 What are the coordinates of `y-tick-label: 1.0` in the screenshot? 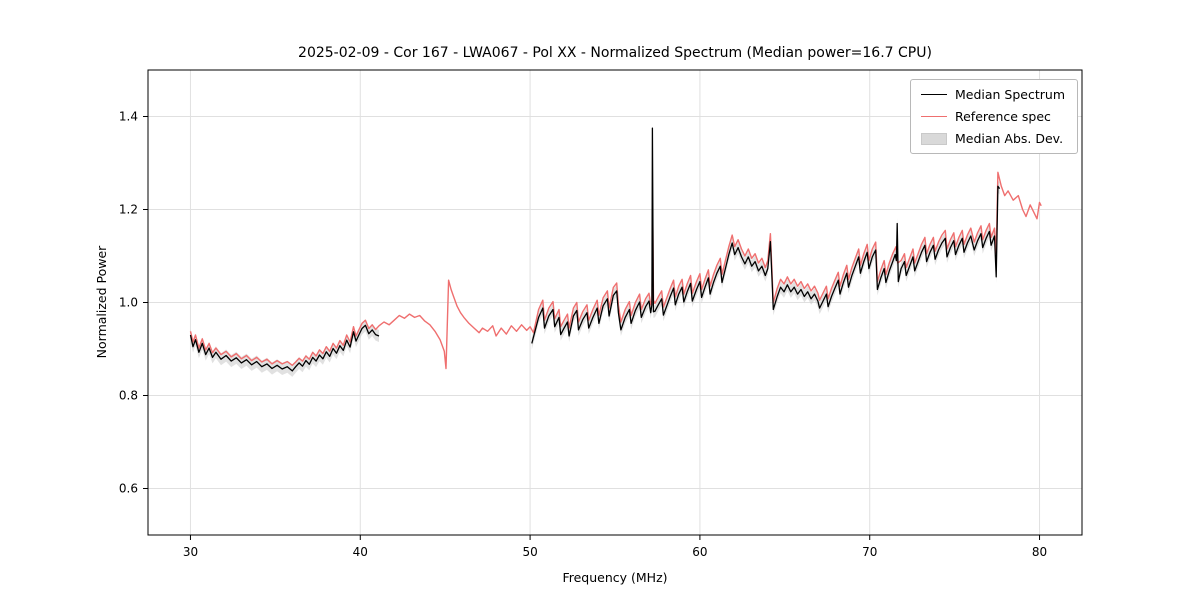 It's located at (128, 303).